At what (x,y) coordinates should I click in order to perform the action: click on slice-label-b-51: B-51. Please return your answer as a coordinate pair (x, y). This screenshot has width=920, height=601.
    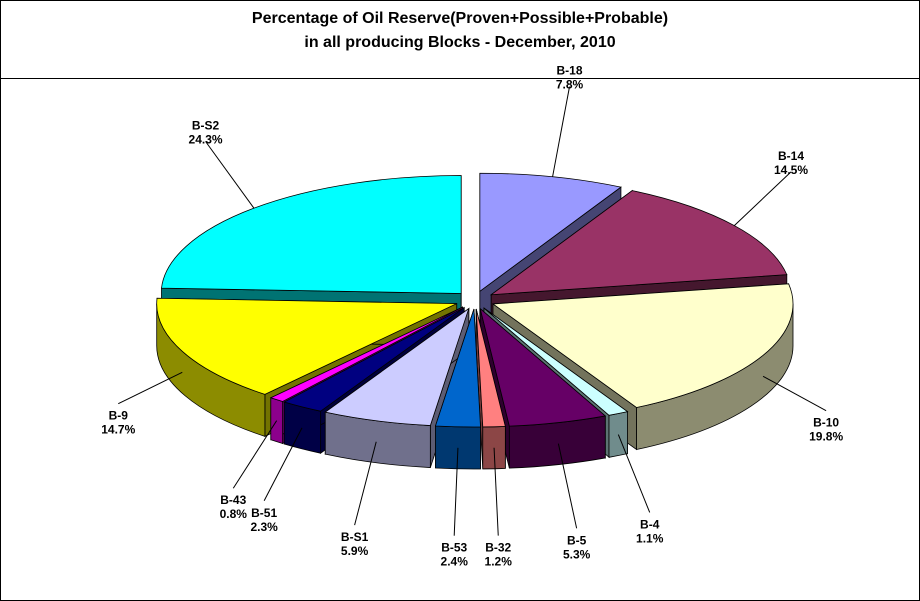
    Looking at the image, I should click on (264, 513).